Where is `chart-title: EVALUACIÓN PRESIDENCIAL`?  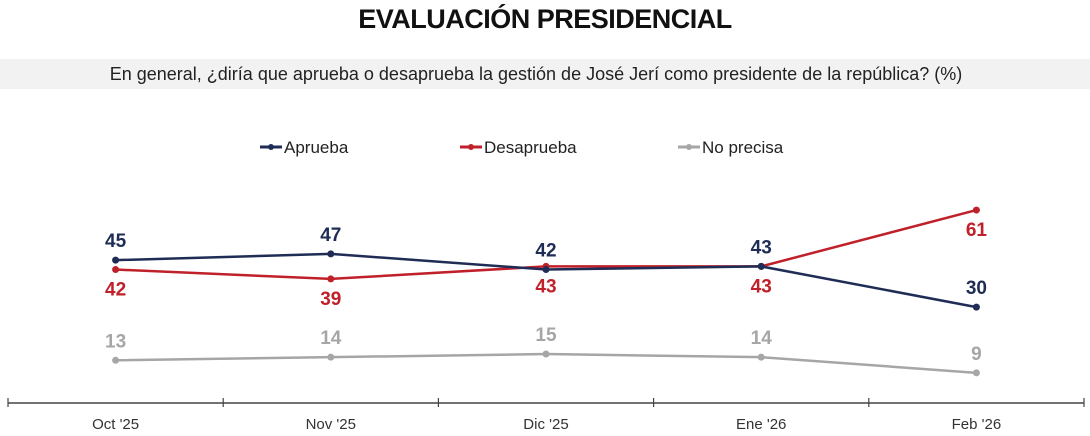
chart-title: EVALUACIÓN PRESIDENCIAL is located at coordinates (545, 19).